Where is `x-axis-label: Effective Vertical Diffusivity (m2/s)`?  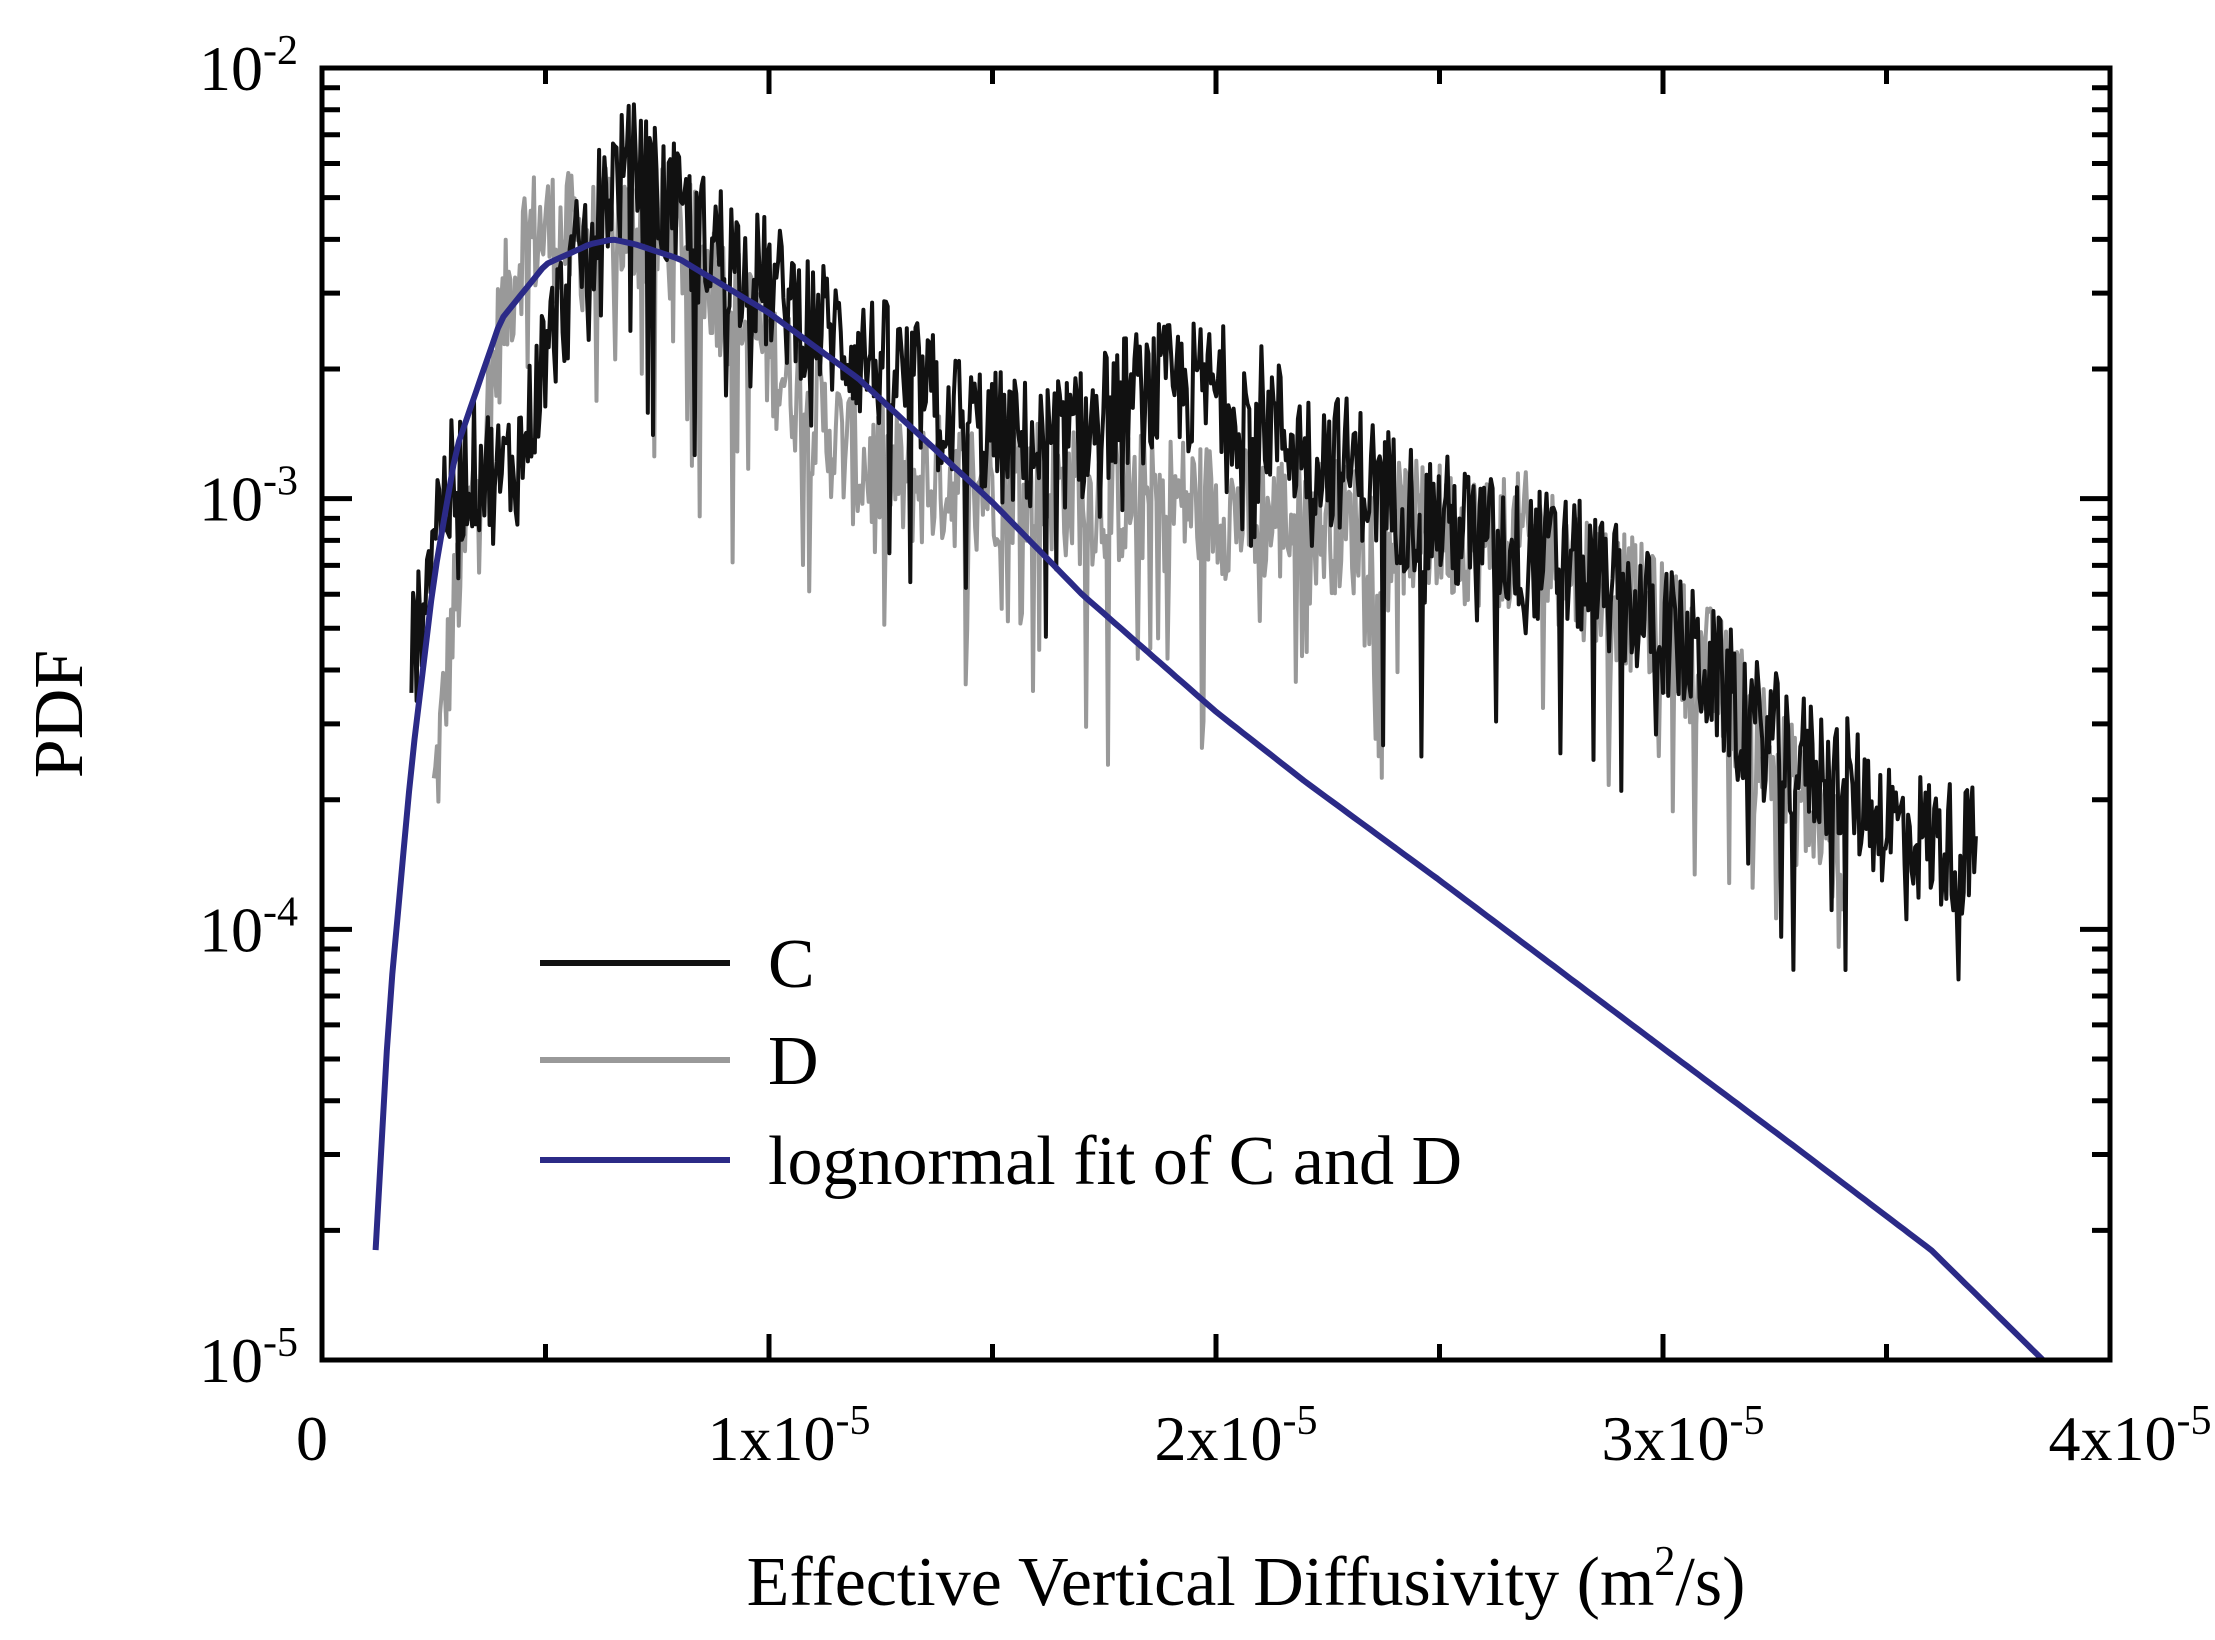
x-axis-label: Effective Vertical Diffusivity (m2/s) is located at coordinates (1246, 1580).